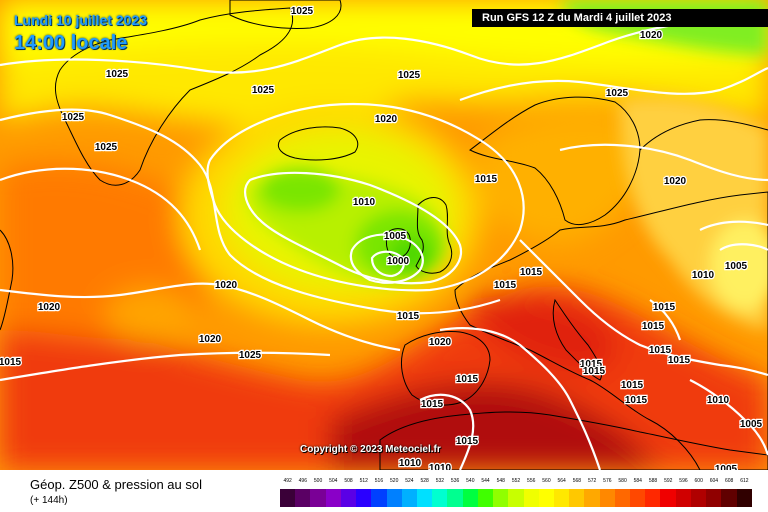  Describe the element at coordinates (409, 481) in the screenshot. I see `legend-value: 524` at that location.